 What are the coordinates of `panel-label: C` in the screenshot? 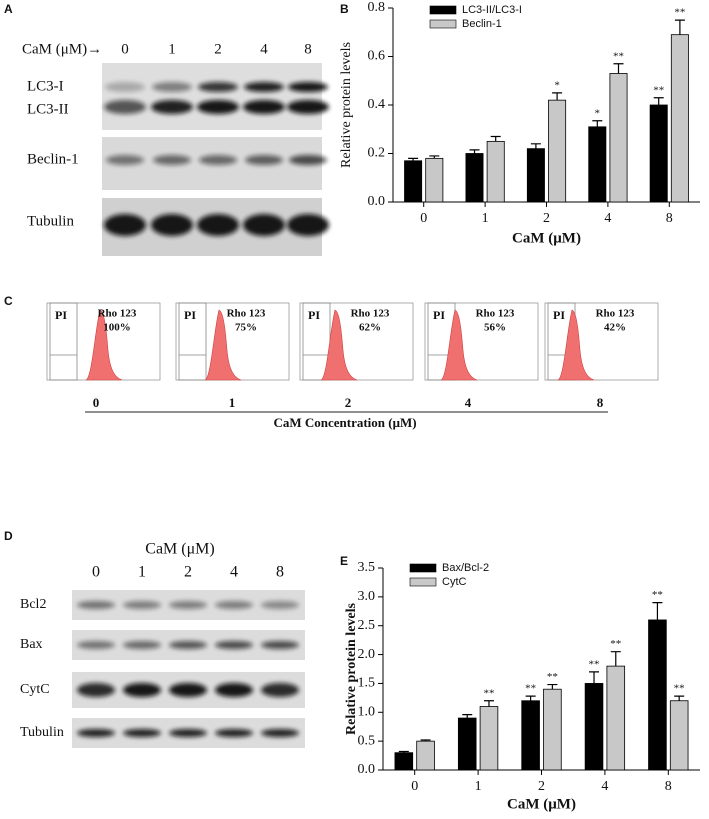 It's located at (8, 301).